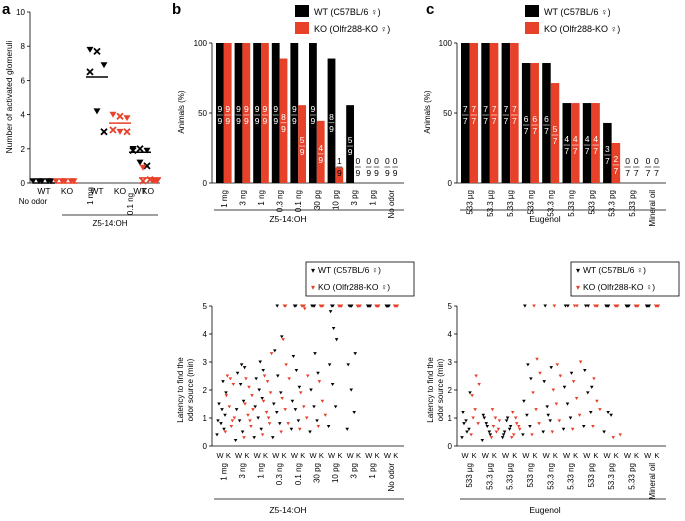 This screenshot has height=521, width=685. Describe the element at coordinates (347, 12) in the screenshot. I see `legend-b-wt-label: WT (C57BL/6 ♀)` at that location.